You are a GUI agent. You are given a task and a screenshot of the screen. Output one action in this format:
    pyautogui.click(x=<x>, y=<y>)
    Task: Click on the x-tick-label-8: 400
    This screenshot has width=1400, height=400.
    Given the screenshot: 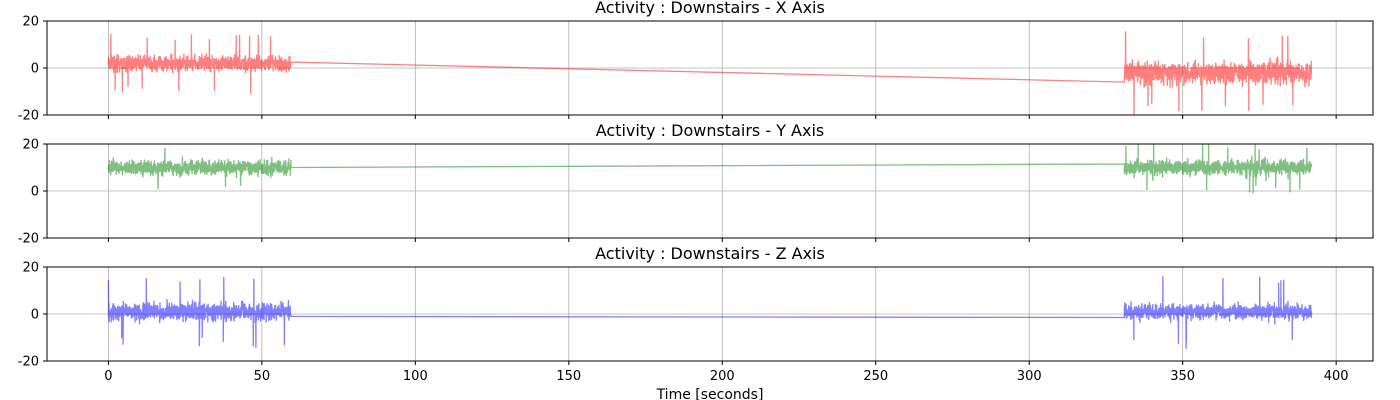 What is the action you would take?
    pyautogui.click(x=1336, y=376)
    